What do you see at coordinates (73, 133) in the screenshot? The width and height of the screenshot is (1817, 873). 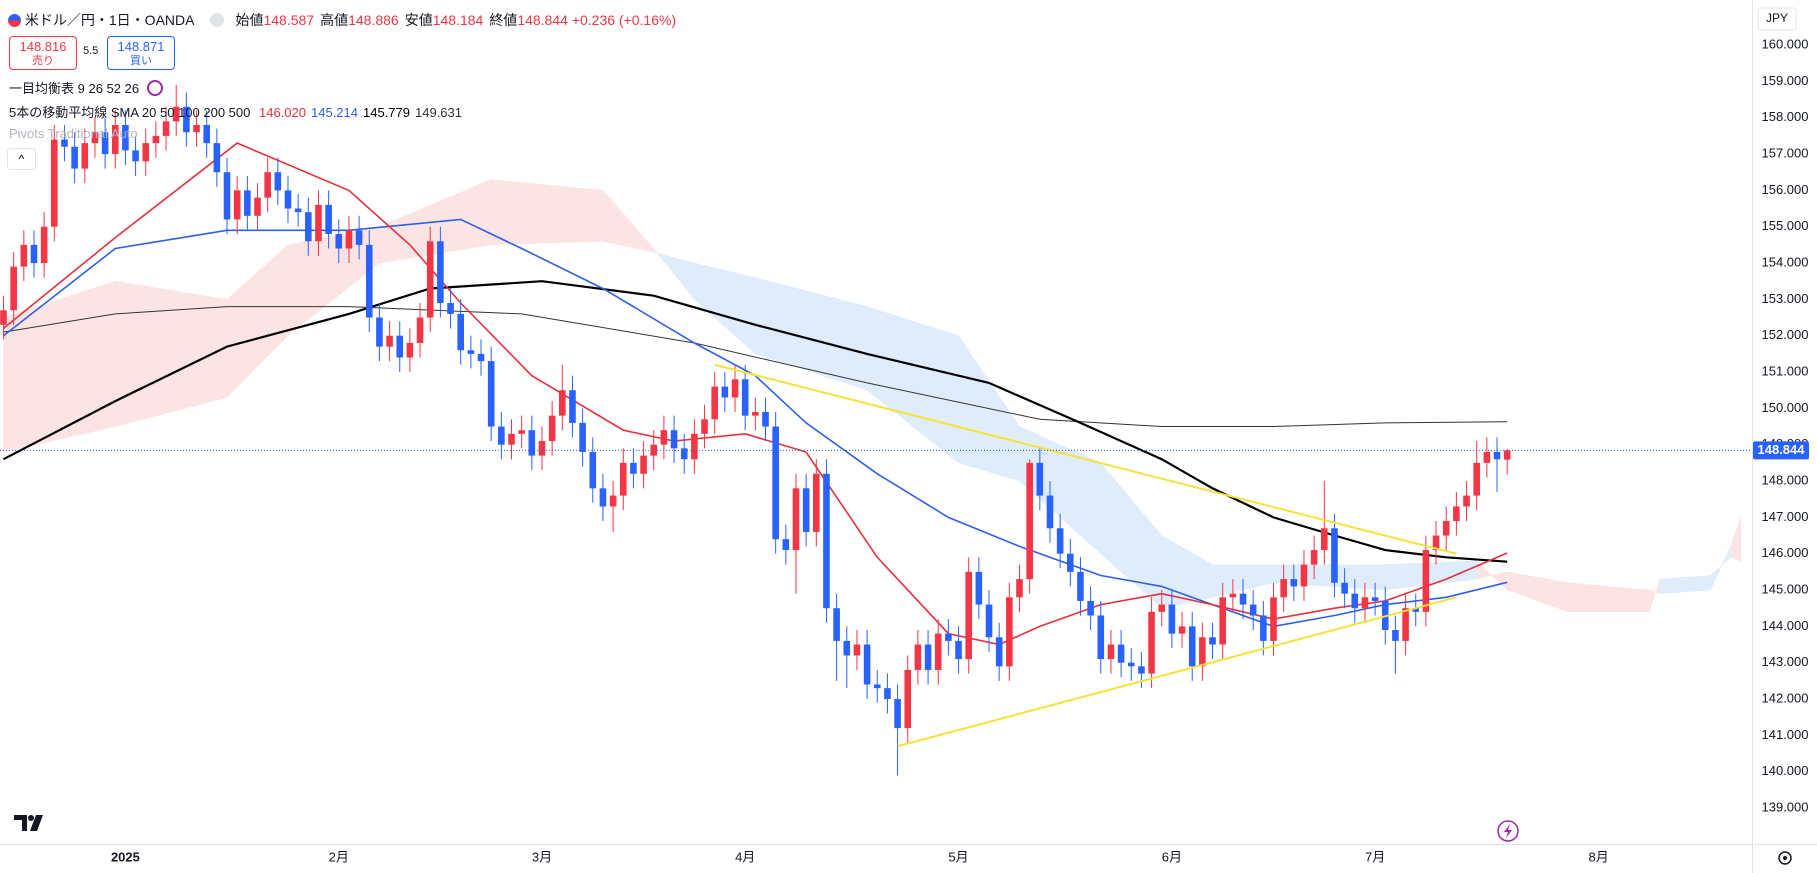 I see `indicator-pivots: Pivots Traditional Auto` at bounding box center [73, 133].